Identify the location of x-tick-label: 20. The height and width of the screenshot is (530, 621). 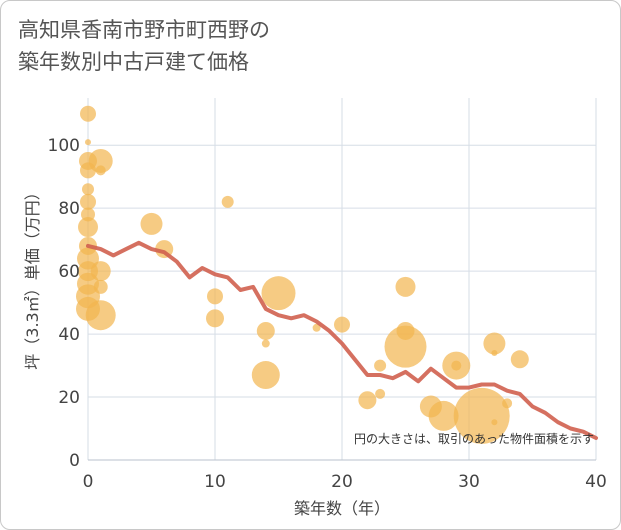
(342, 482).